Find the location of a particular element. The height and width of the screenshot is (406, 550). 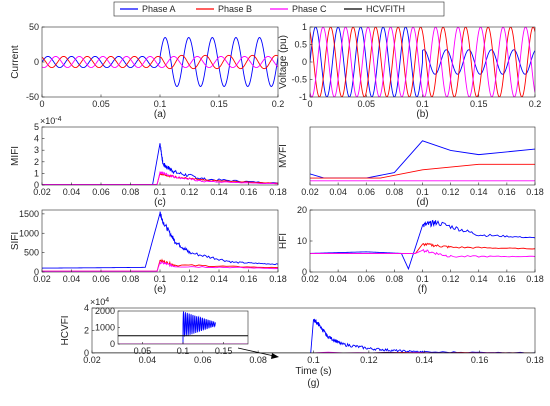

x-axis-label-g: Time (s) is located at coordinates (313, 371).